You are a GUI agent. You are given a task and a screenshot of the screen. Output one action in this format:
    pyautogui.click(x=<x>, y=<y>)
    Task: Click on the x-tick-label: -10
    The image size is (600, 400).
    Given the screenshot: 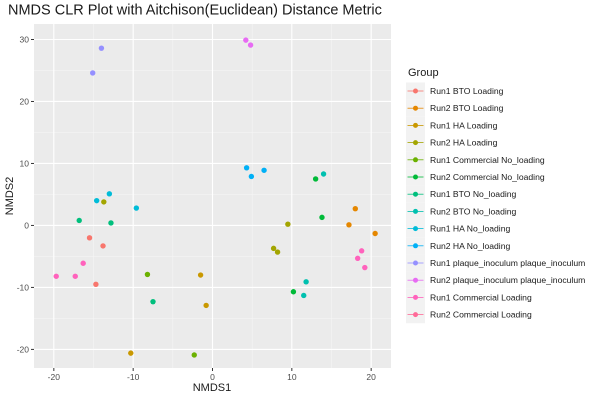 What is the action you would take?
    pyautogui.click(x=133, y=377)
    